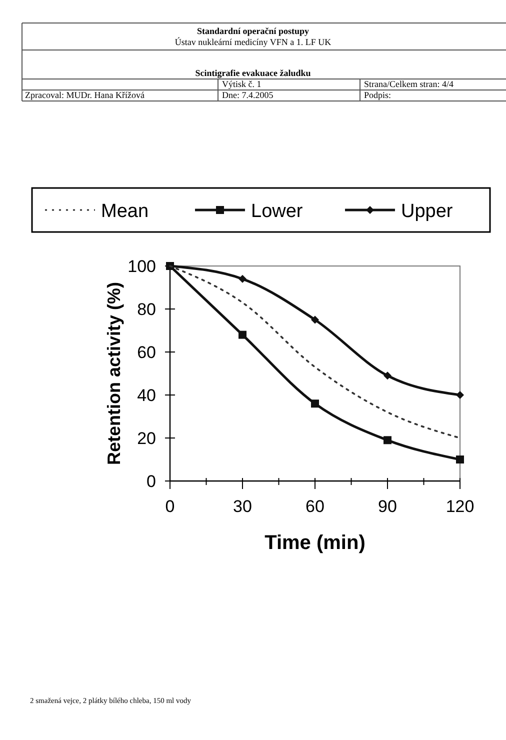 The width and height of the screenshot is (506, 740). What do you see at coordinates (242, 84) in the screenshot?
I see `text: Výtisk č. 1` at bounding box center [242, 84].